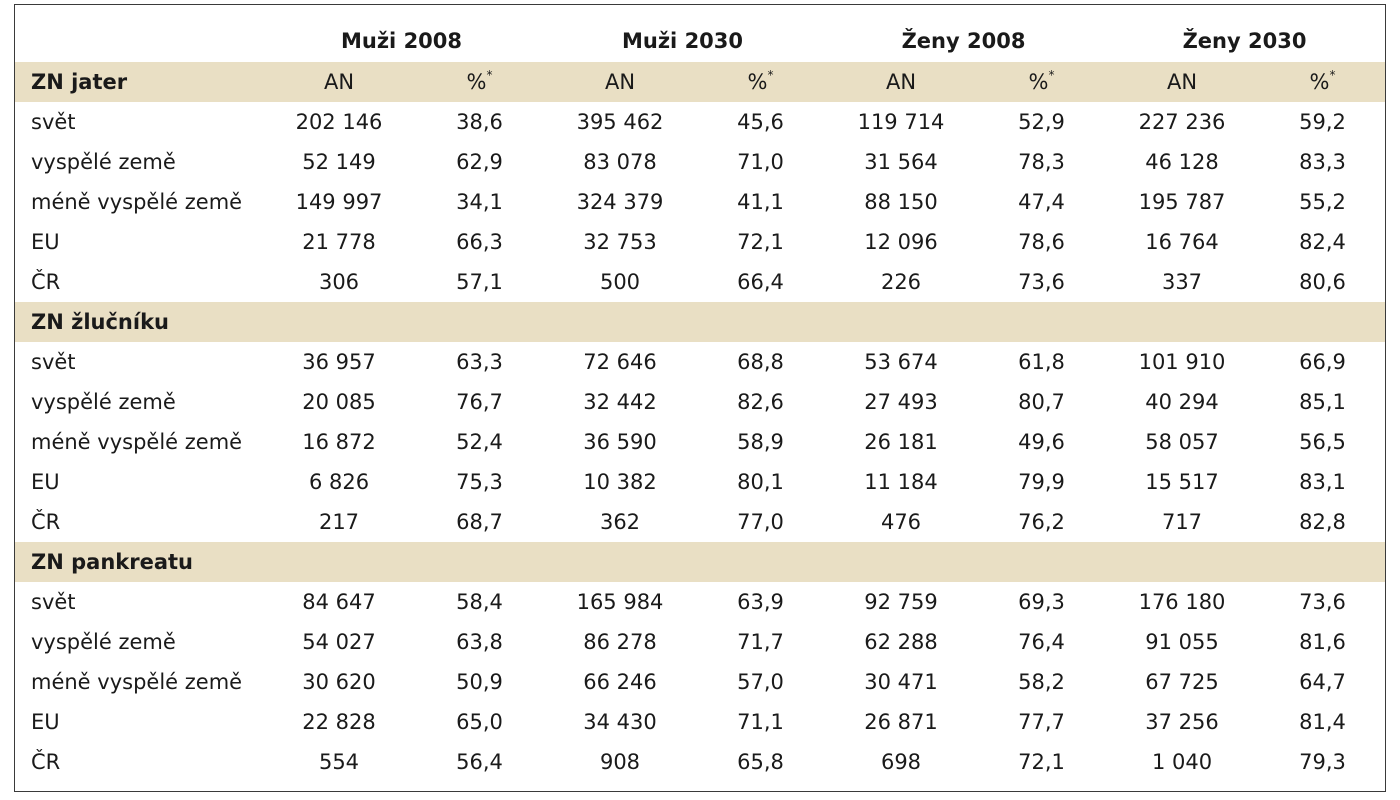  What do you see at coordinates (479, 242) in the screenshot?
I see `cell-pct: 66,3` at bounding box center [479, 242].